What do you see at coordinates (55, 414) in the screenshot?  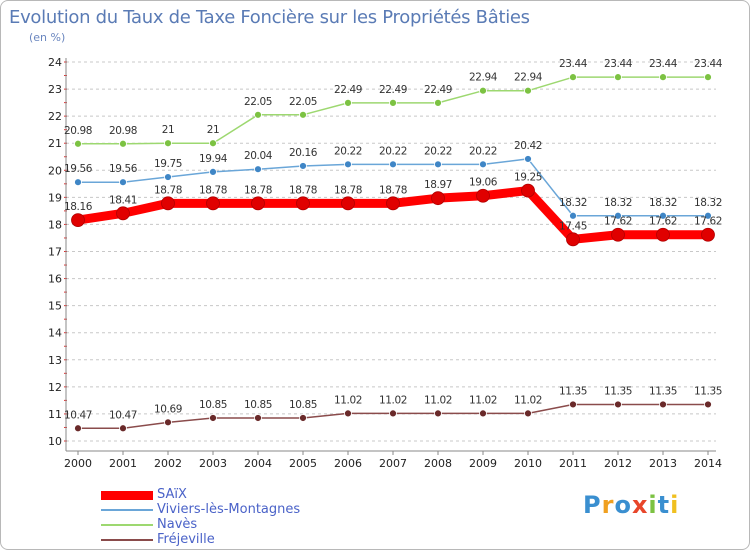 I see `y-tick-label: 11` at bounding box center [55, 414].